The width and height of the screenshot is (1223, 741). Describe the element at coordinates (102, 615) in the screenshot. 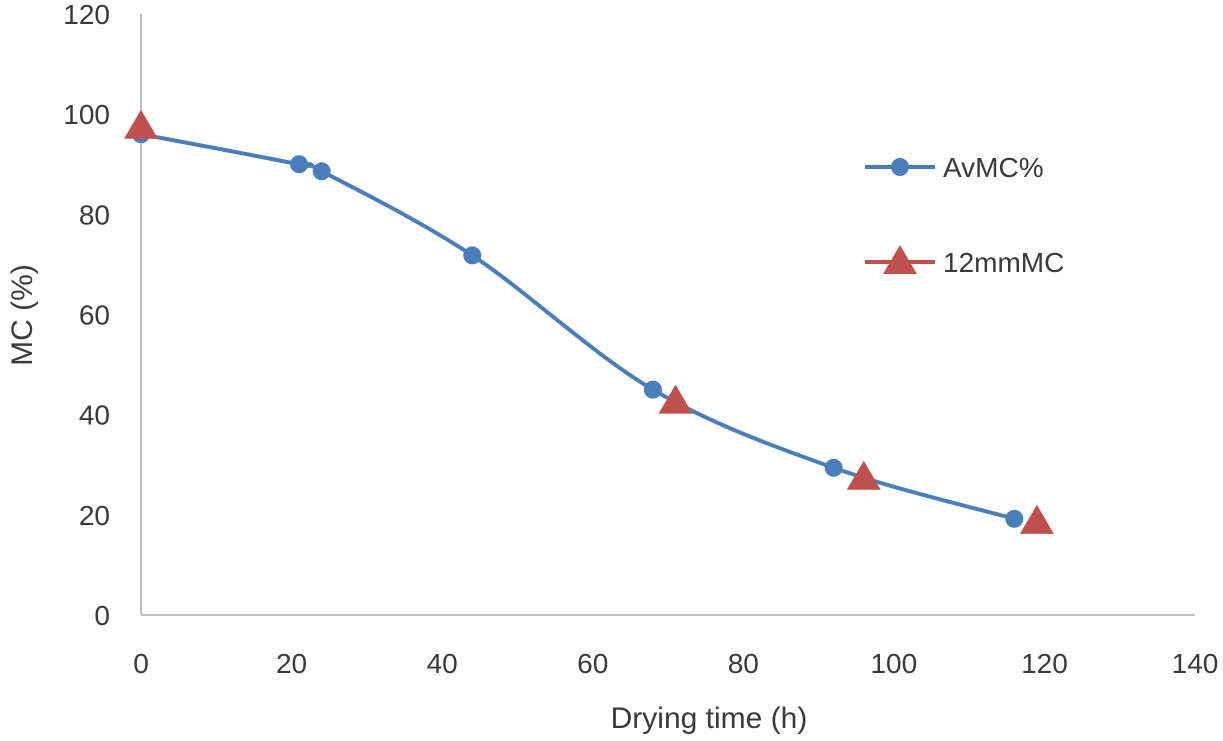

I see `y-tick-label: 0` at that location.